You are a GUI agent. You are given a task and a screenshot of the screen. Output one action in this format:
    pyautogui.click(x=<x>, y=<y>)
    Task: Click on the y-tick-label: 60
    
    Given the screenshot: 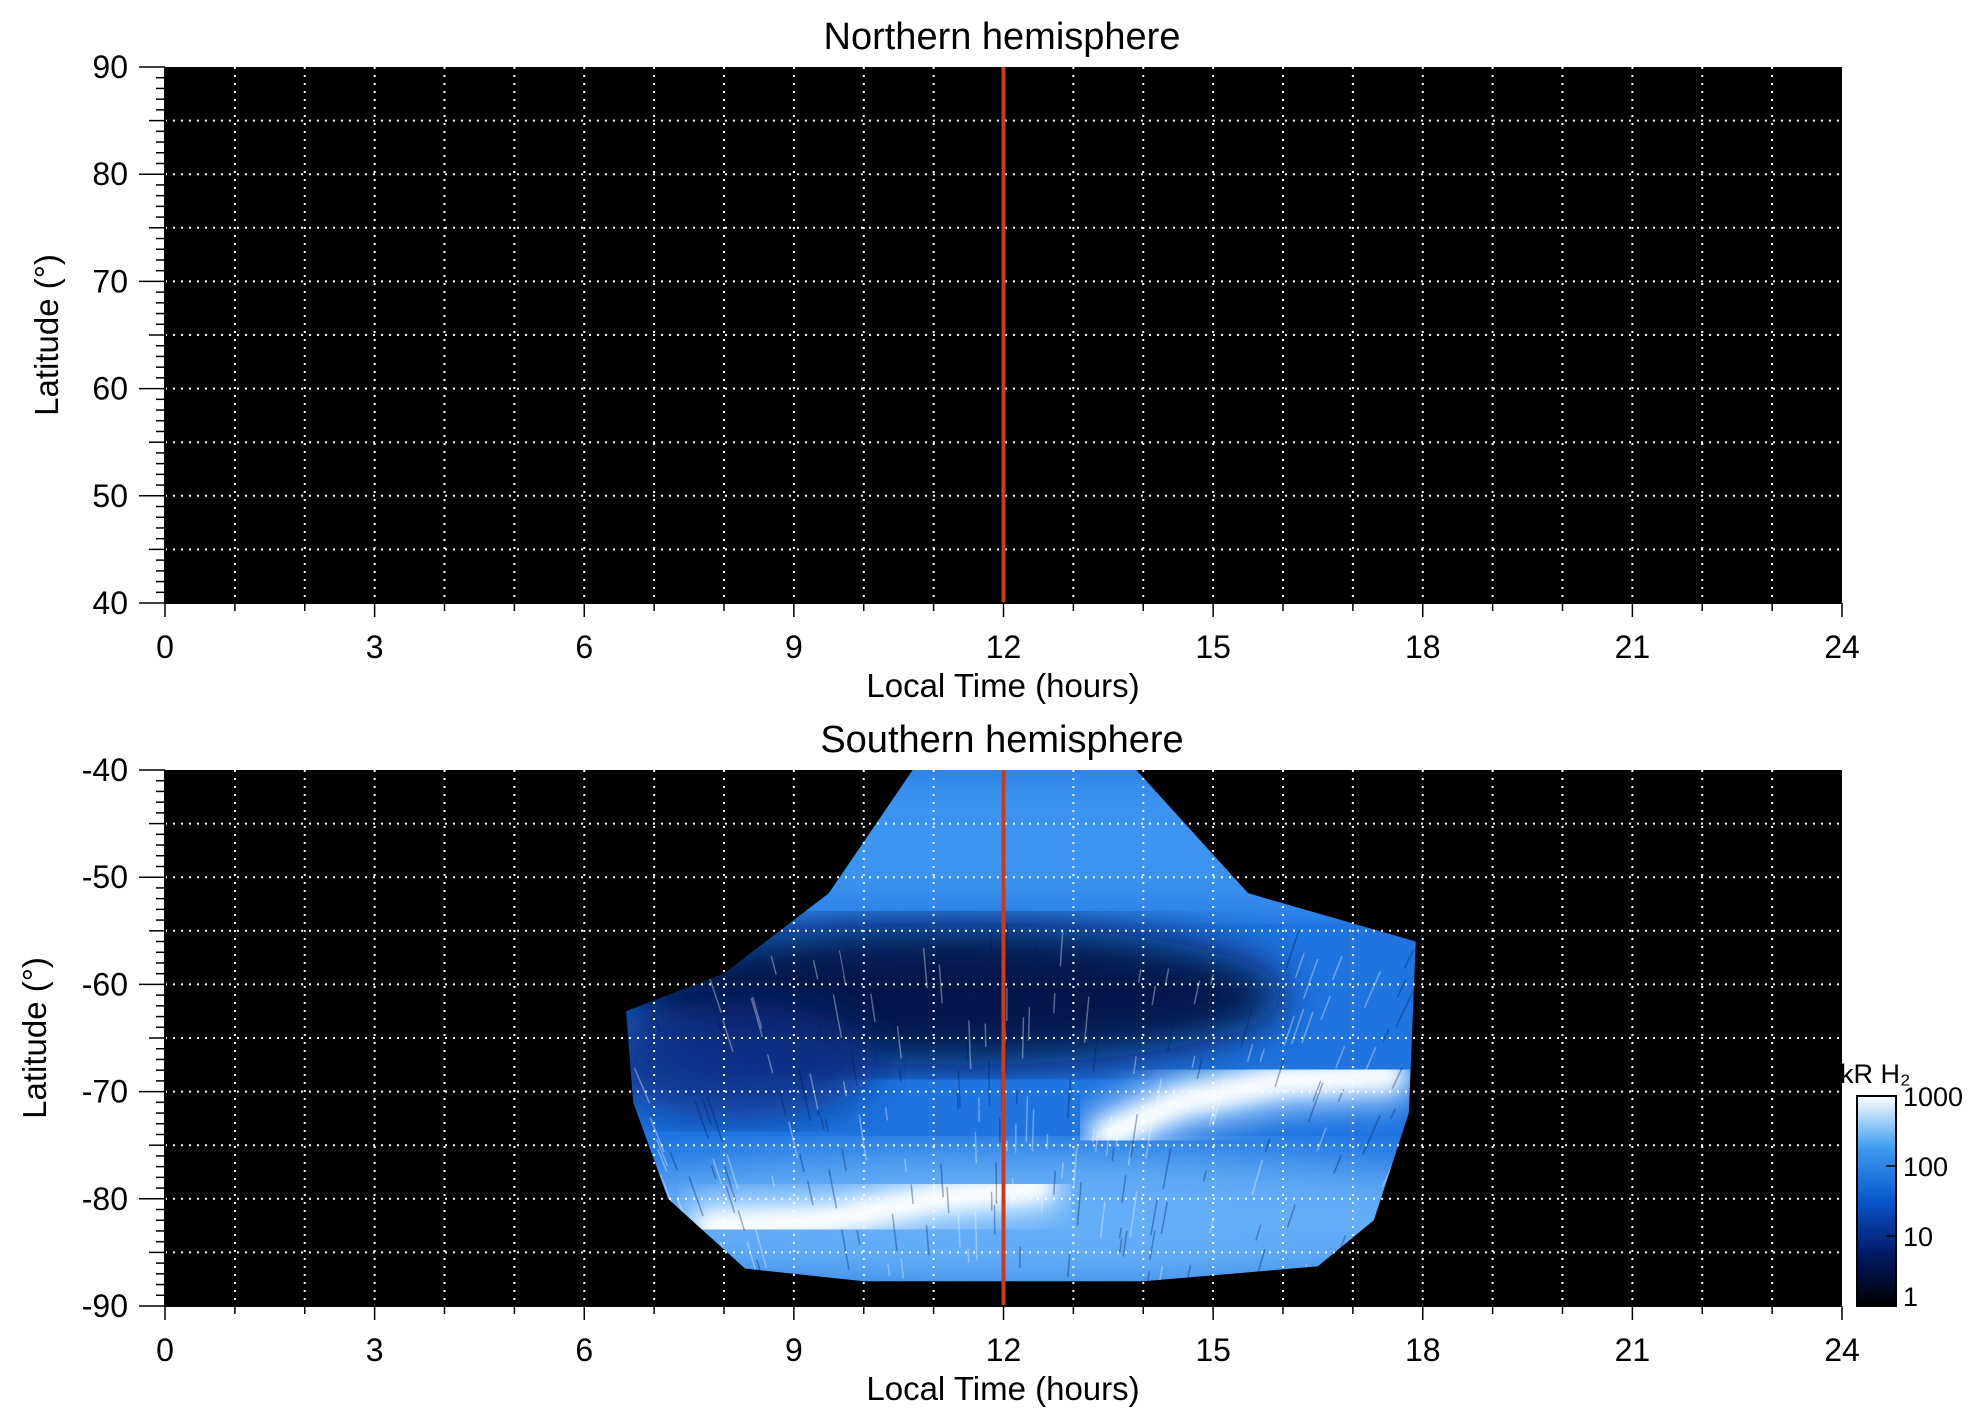 What is the action you would take?
    pyautogui.click(x=110, y=389)
    